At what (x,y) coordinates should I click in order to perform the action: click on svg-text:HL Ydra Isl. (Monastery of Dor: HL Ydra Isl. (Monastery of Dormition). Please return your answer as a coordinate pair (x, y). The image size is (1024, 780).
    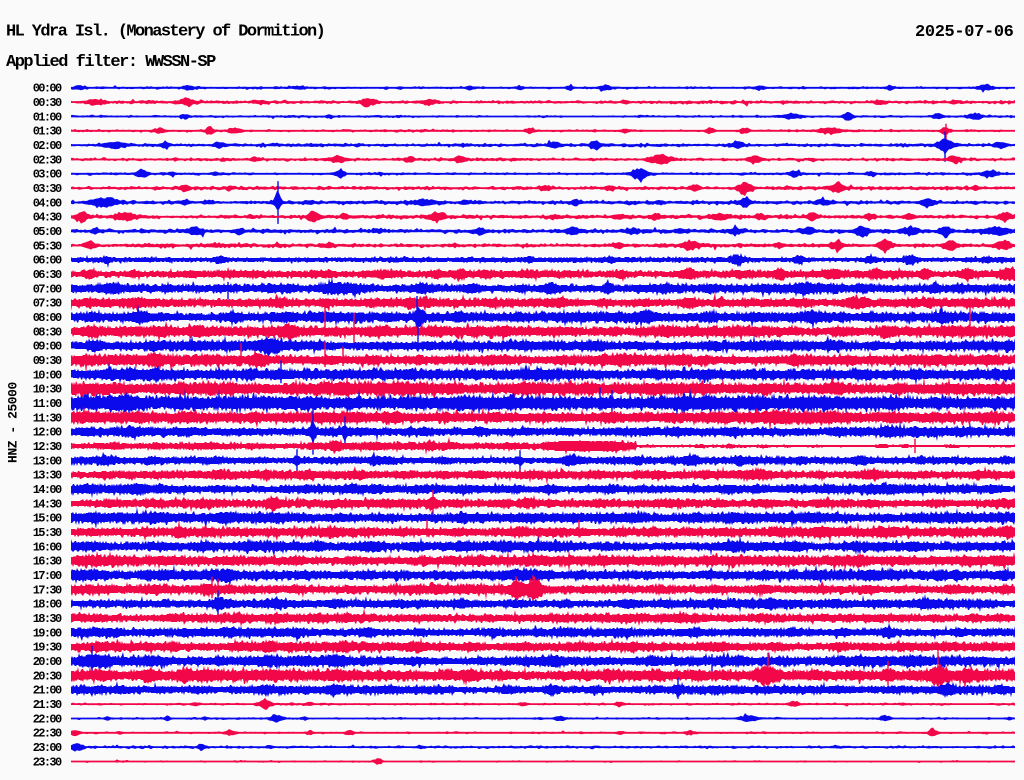
    Looking at the image, I should click on (165, 32).